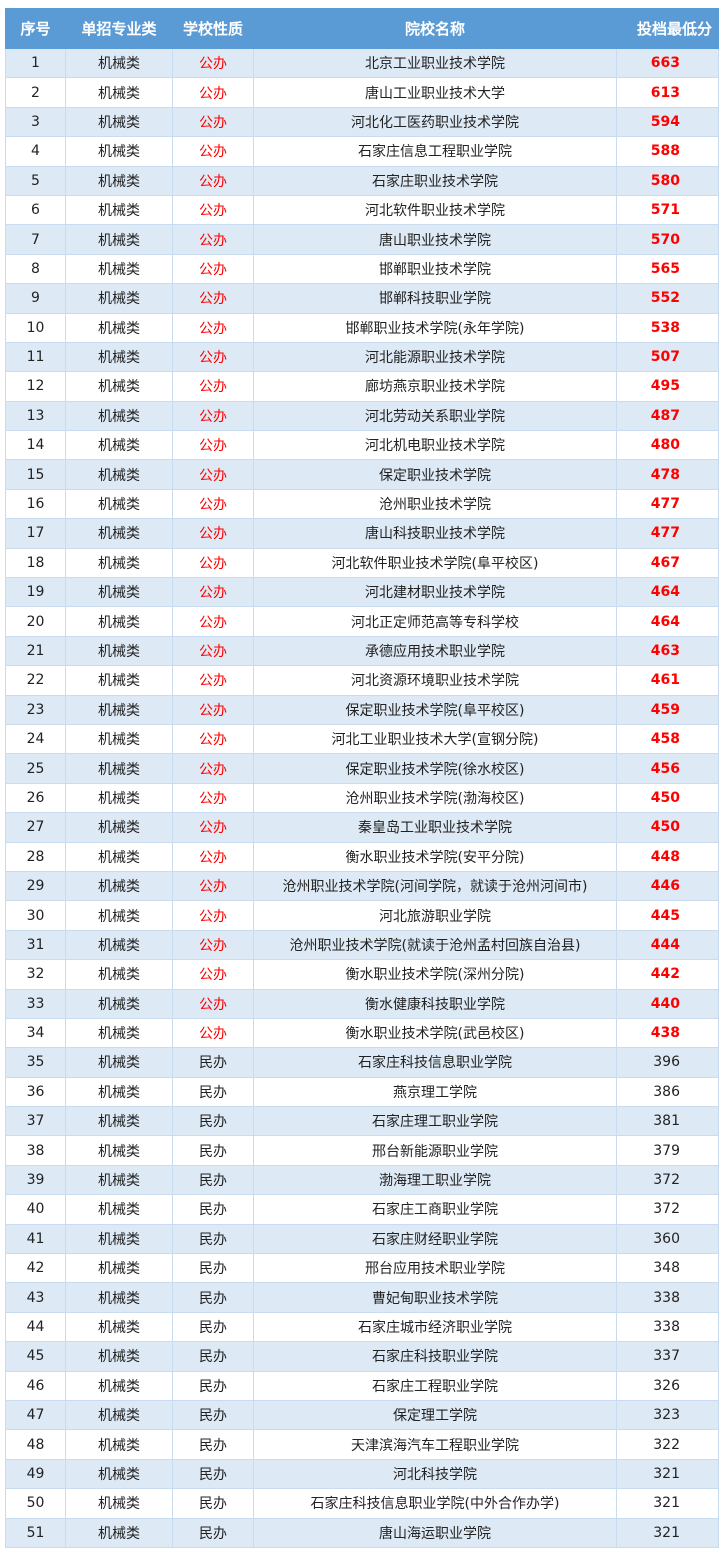 Image resolution: width=725 pixels, height=1553 pixels. I want to click on min-score: 448, so click(667, 856).